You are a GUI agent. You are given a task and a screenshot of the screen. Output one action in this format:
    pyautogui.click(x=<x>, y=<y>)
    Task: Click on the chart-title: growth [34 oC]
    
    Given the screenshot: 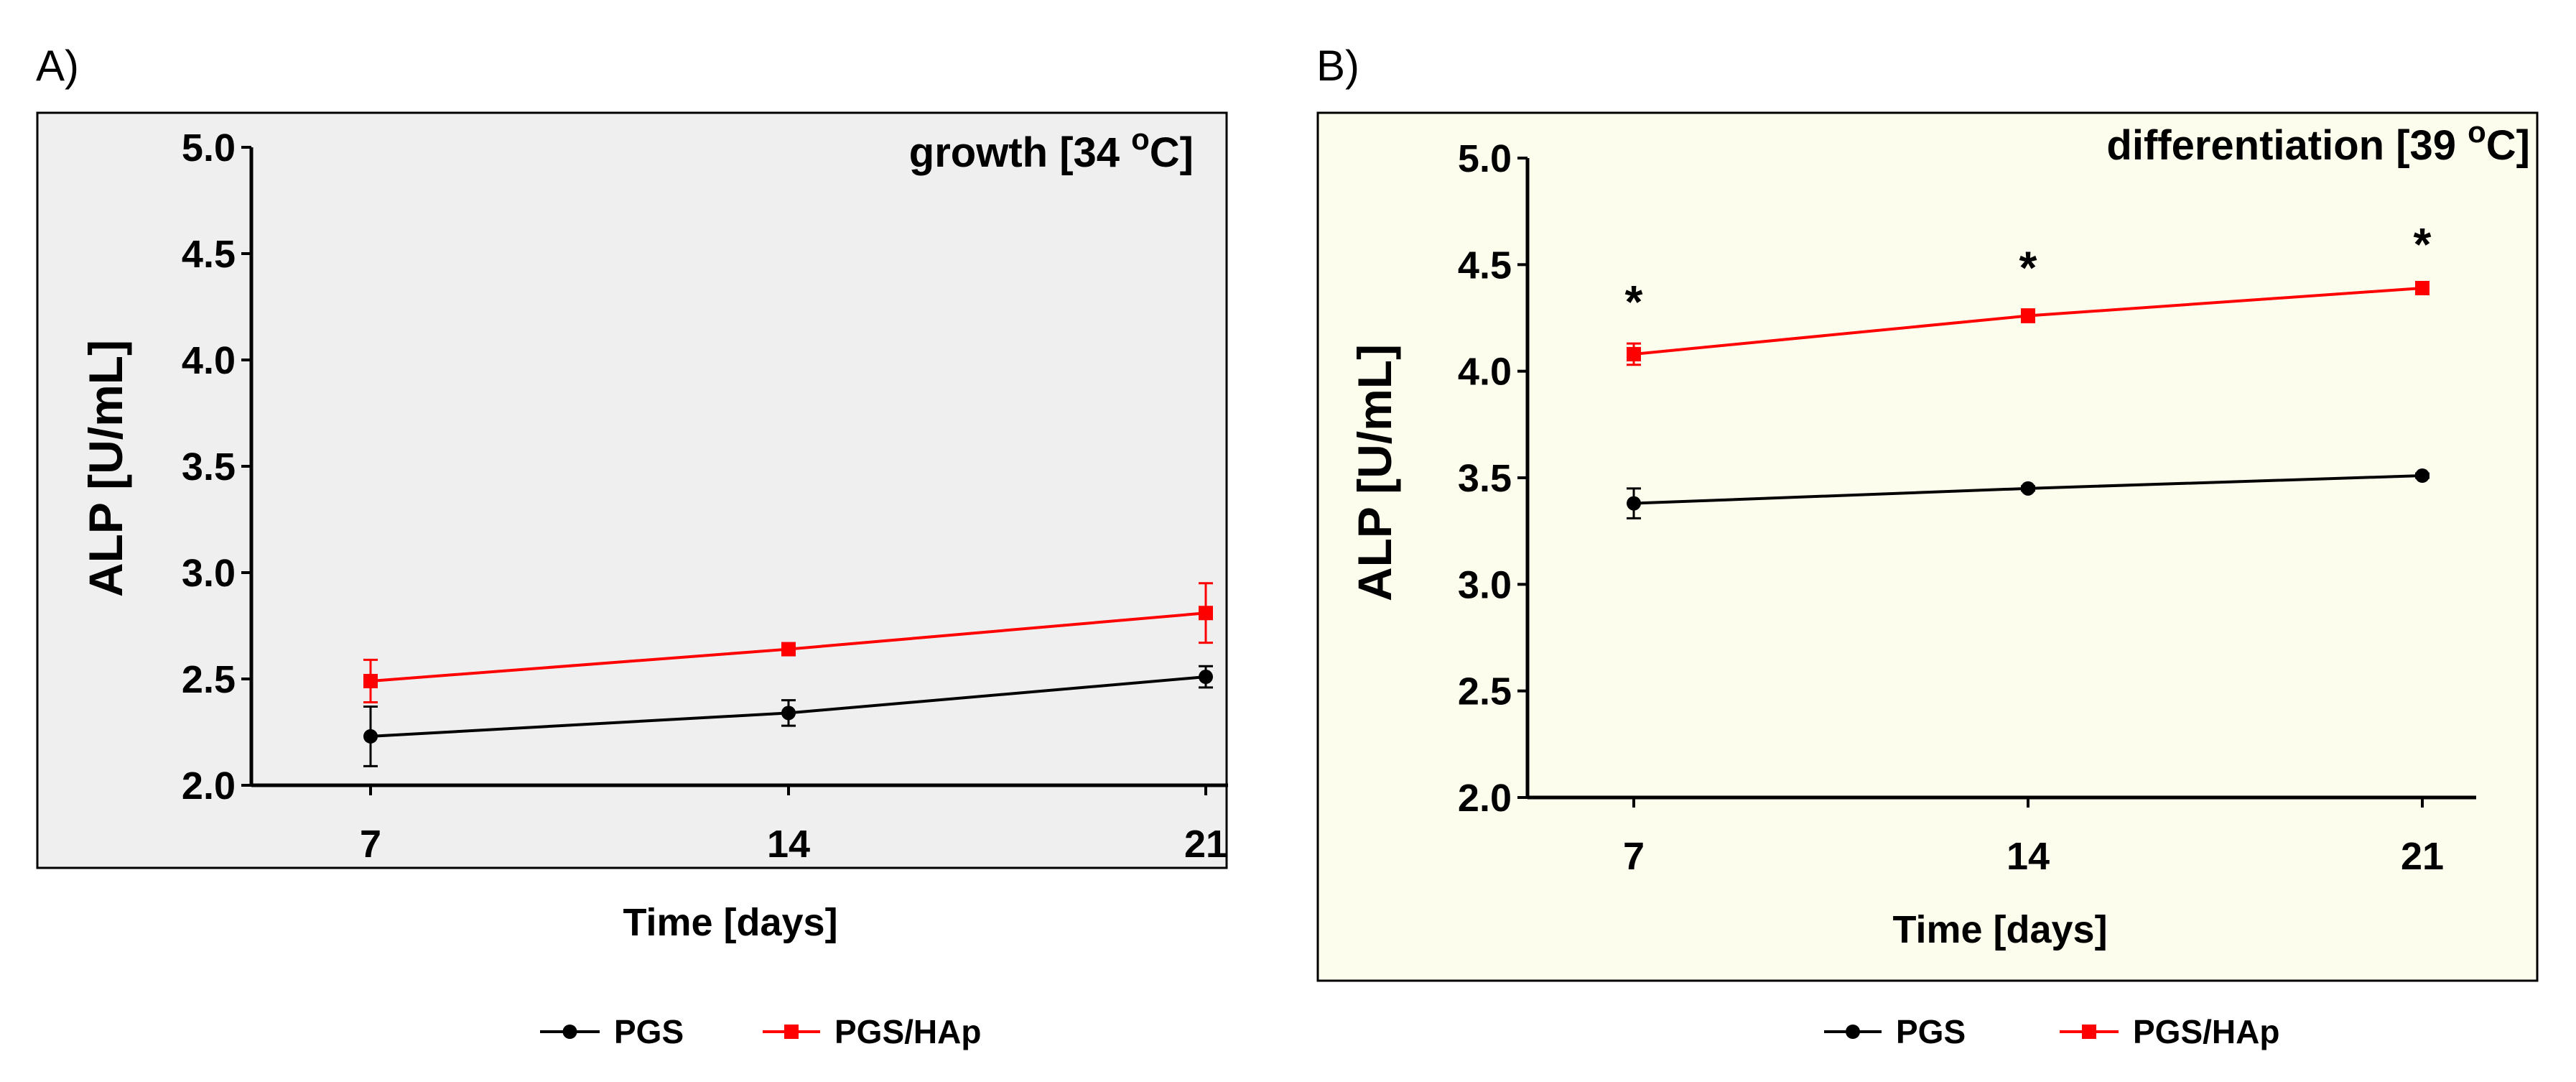 What is the action you would take?
    pyautogui.click(x=1051, y=149)
    